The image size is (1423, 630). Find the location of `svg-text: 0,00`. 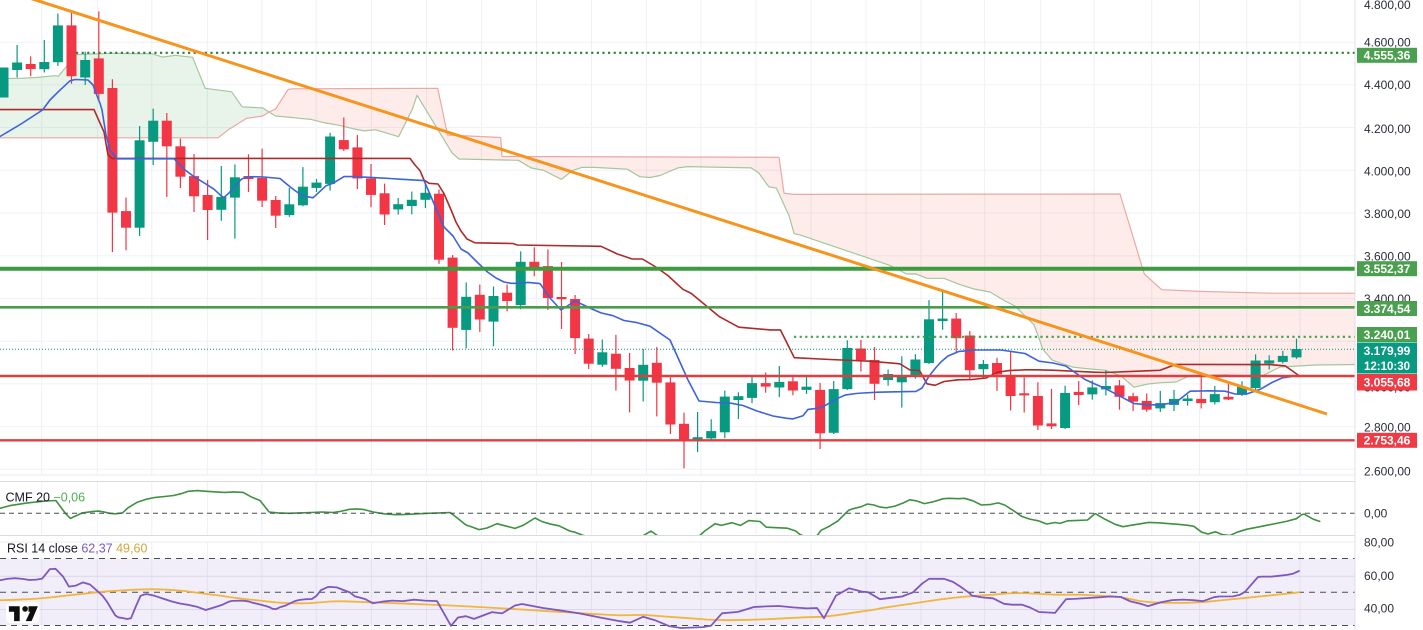

svg-text: 0,00 is located at coordinates (1376, 514).